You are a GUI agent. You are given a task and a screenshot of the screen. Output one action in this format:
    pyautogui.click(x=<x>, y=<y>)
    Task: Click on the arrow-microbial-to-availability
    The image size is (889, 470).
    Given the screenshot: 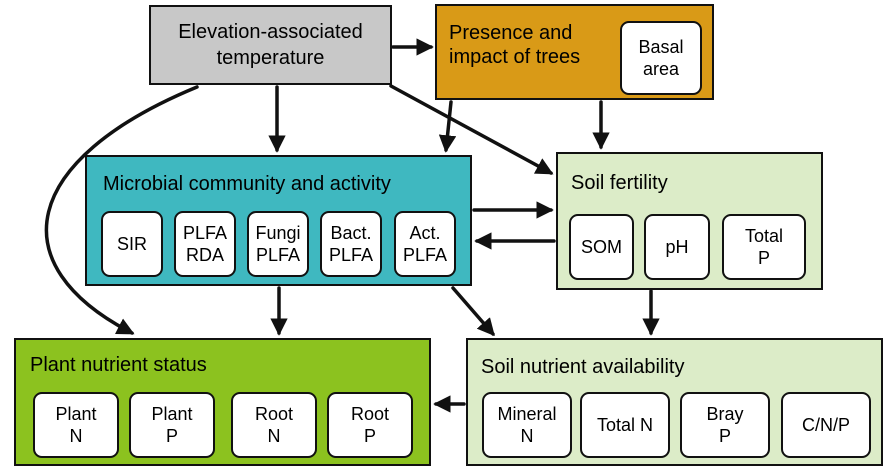 What is the action you would take?
    pyautogui.click(x=473, y=311)
    